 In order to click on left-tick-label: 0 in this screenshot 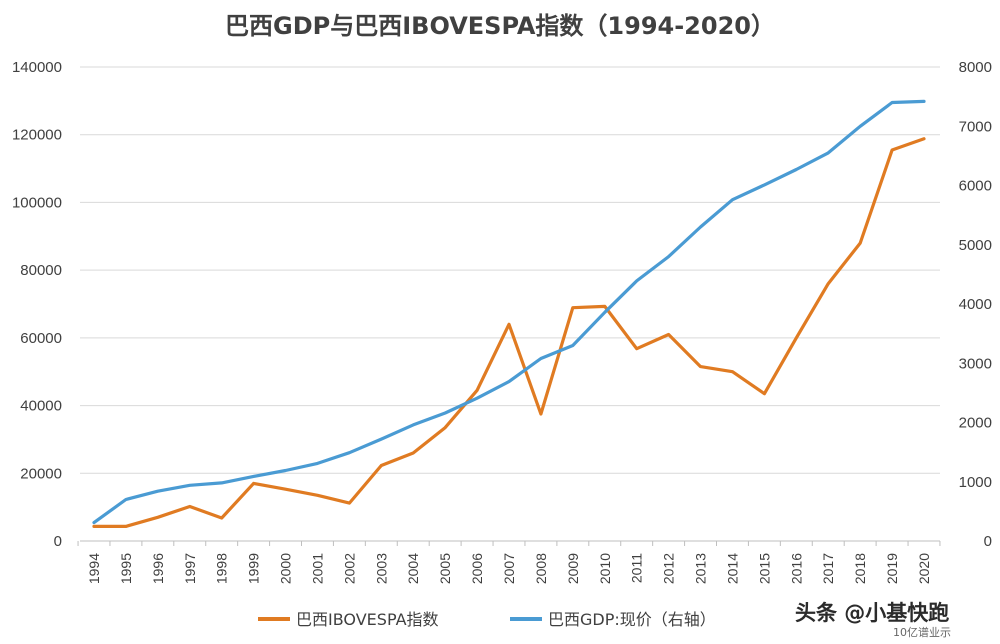, I will do `click(58, 541)`.